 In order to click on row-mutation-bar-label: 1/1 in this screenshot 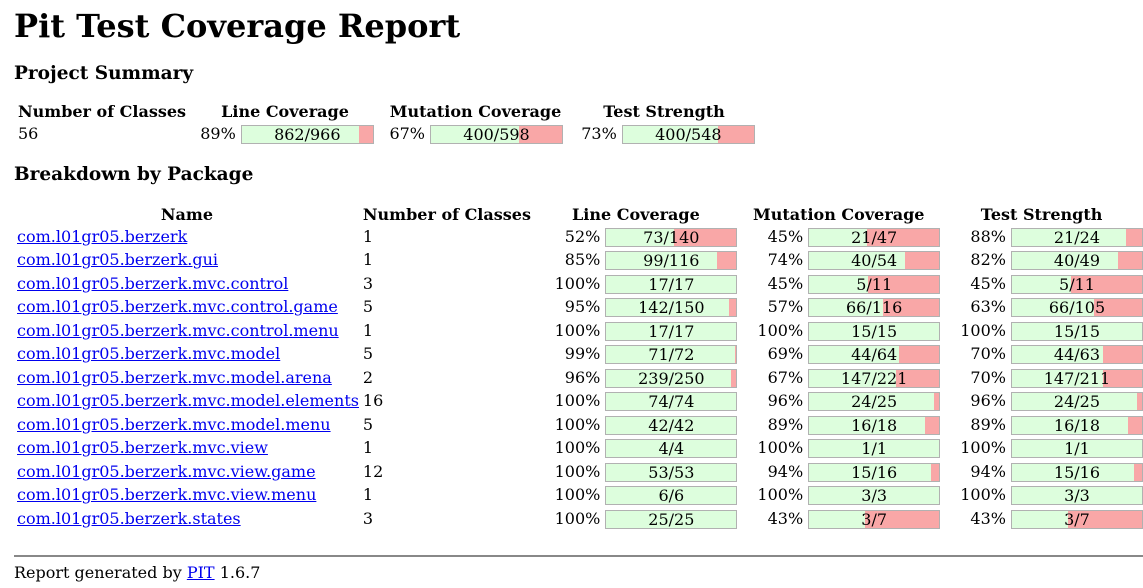, I will do `click(874, 449)`.